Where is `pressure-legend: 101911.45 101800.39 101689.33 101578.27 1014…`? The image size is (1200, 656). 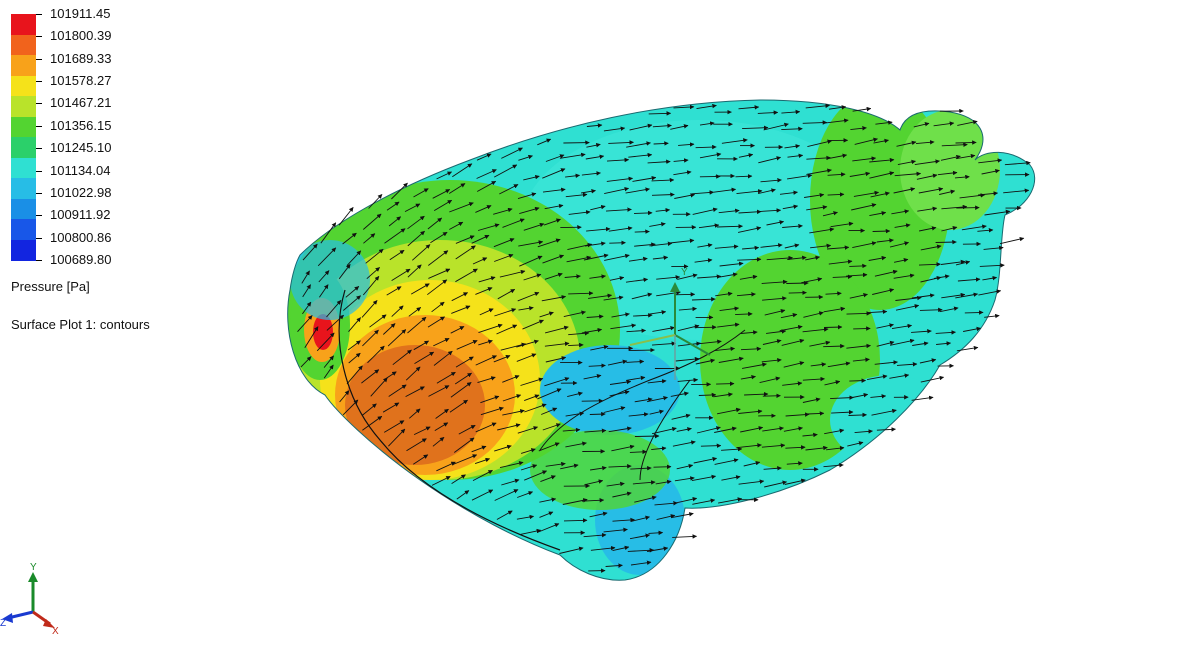 pressure-legend: 101911.45 101800.39 101689.33 101578.27 1014… is located at coordinates (100, 170).